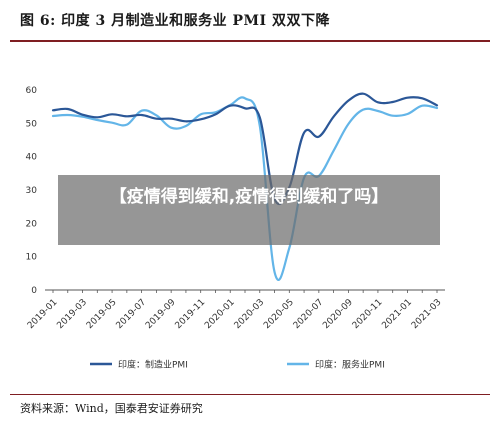 Image resolution: width=500 pixels, height=425 pixels. Describe the element at coordinates (161, 314) in the screenshot. I see `x-tick-label: 2019-09` at that location.